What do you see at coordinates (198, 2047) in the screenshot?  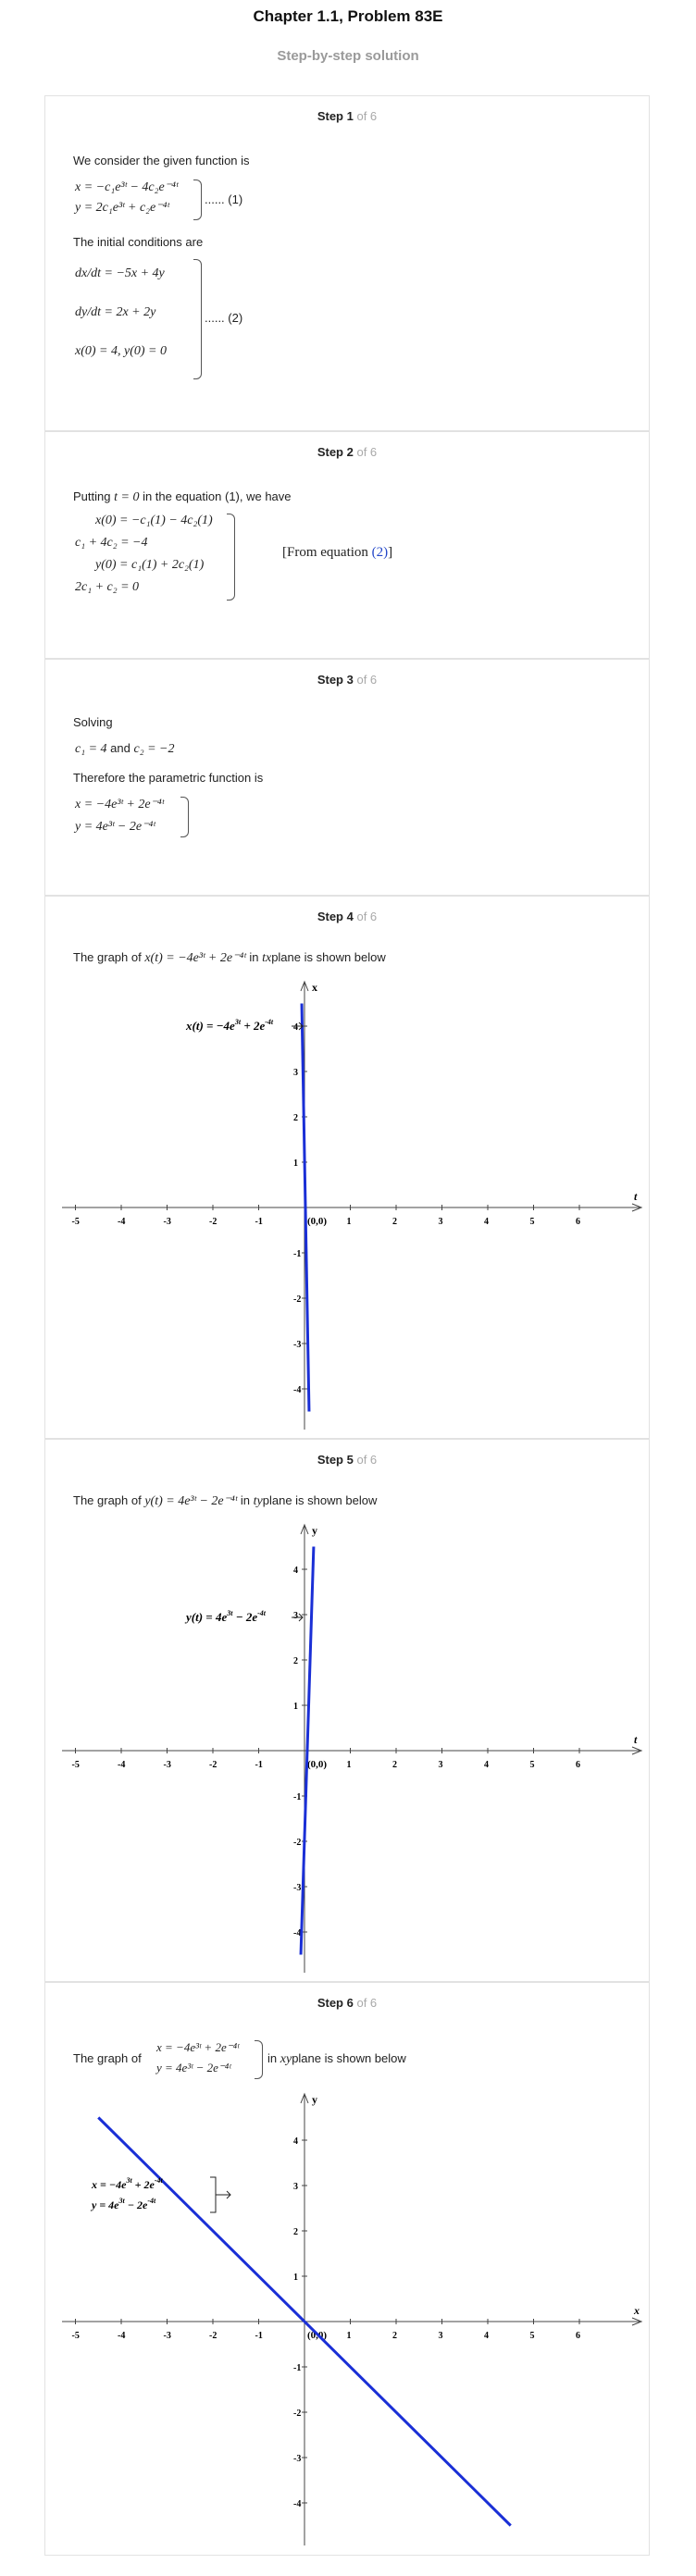 I see `step-6-fn-x: x = −4e³ᵗ + 2e⁻⁴ᵗ` at bounding box center [198, 2047].